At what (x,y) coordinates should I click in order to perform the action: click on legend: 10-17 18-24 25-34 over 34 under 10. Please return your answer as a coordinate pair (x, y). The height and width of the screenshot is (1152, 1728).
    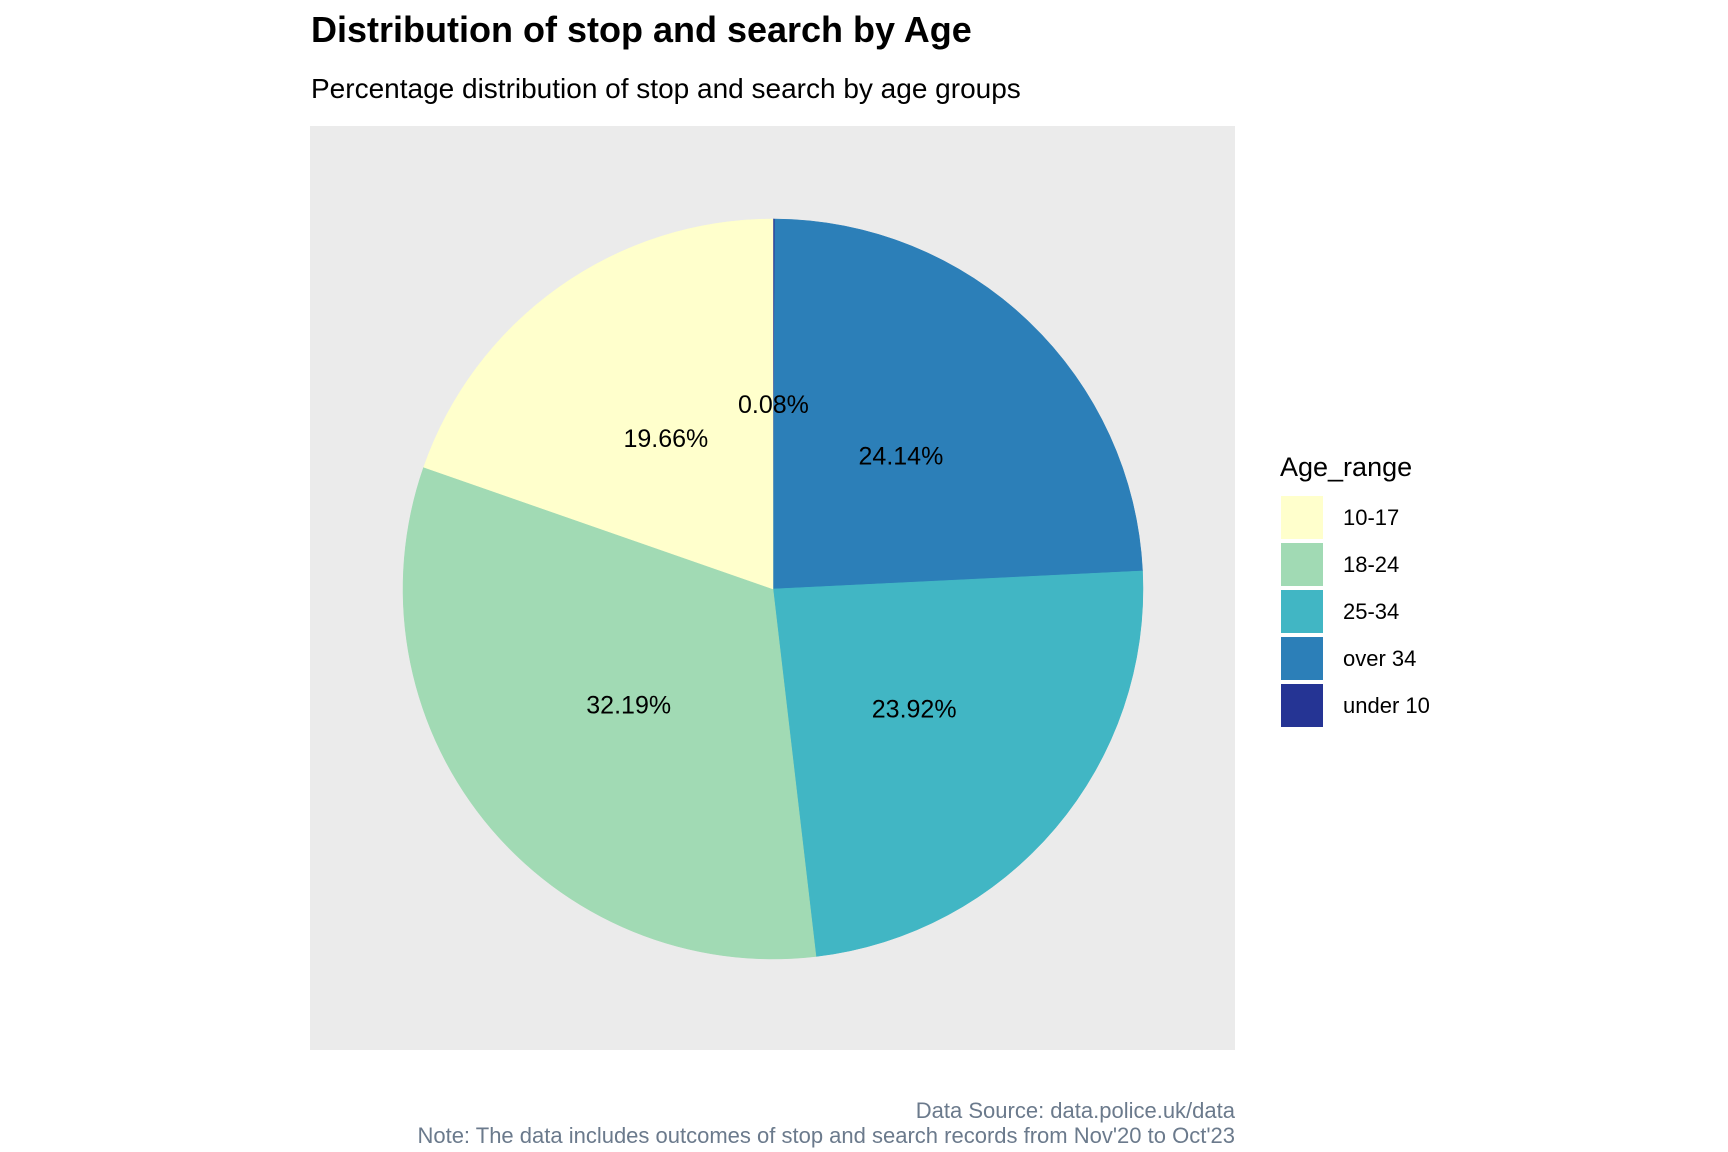
    Looking at the image, I should click on (1355, 611).